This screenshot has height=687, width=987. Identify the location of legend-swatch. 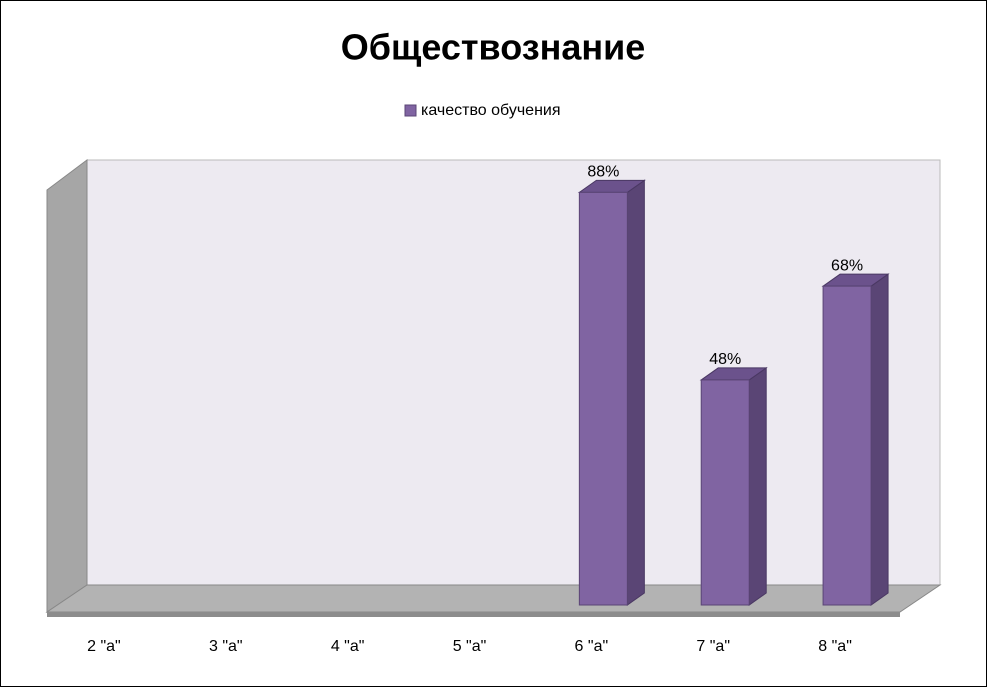
(410, 110).